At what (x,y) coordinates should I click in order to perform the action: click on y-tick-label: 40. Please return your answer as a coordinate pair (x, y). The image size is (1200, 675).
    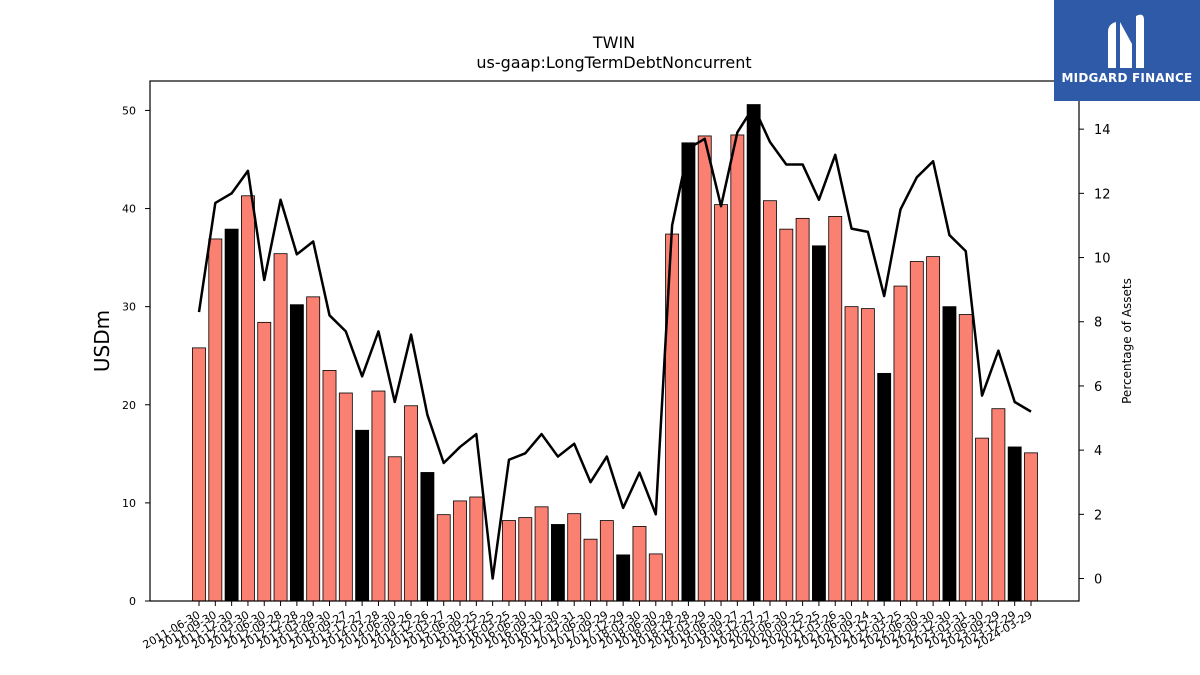
    Looking at the image, I should click on (129, 209).